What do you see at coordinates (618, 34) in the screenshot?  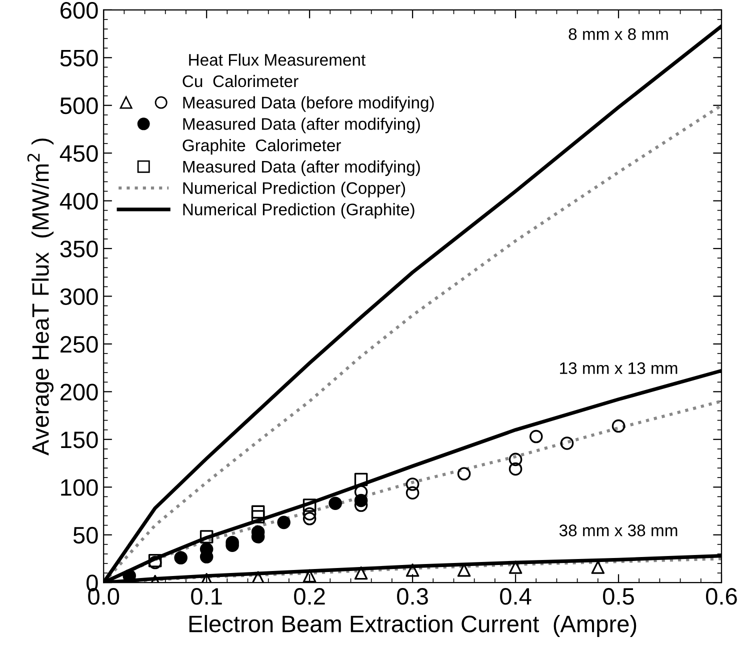 I see `annotation: 8 mm x 8 mm` at bounding box center [618, 34].